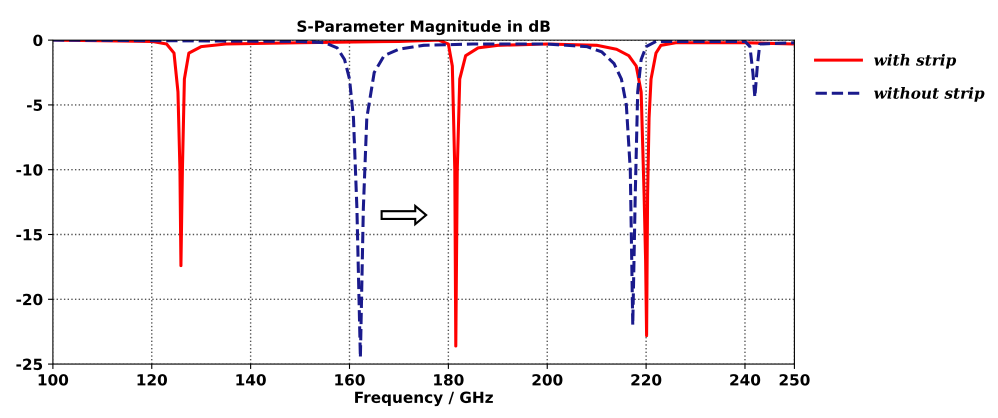 The width and height of the screenshot is (998, 418). What do you see at coordinates (37, 40) in the screenshot?
I see `y-tick-label: 0` at bounding box center [37, 40].